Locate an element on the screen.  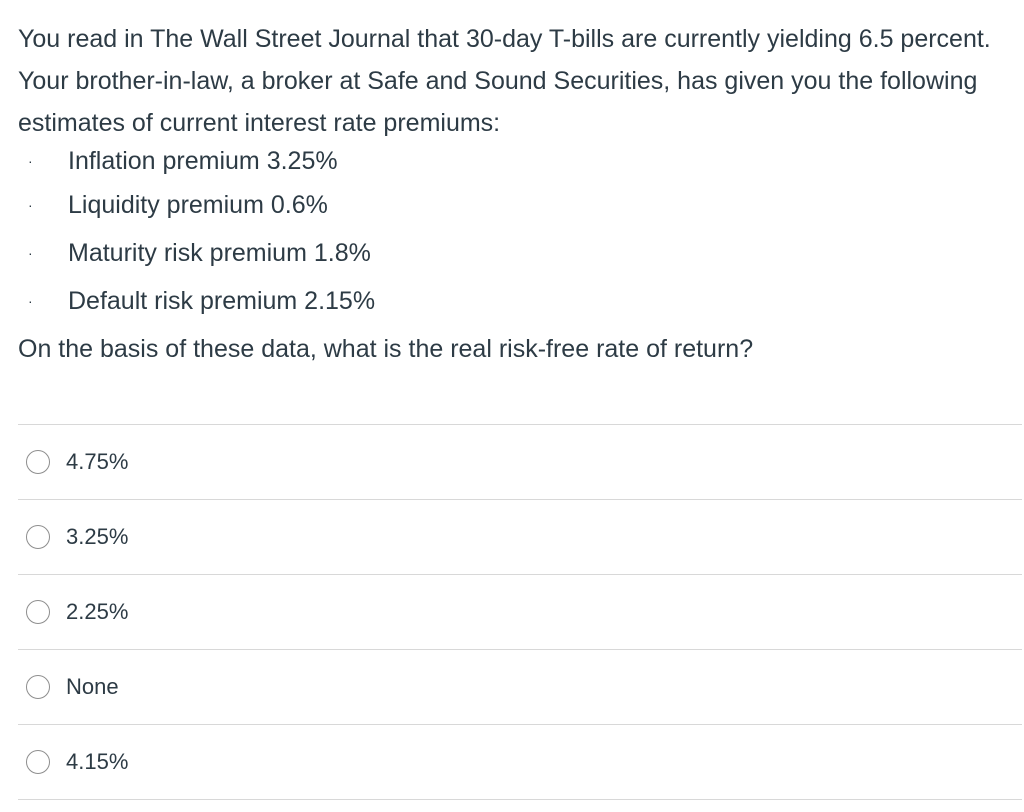
answer-label: None is located at coordinates (92, 686).